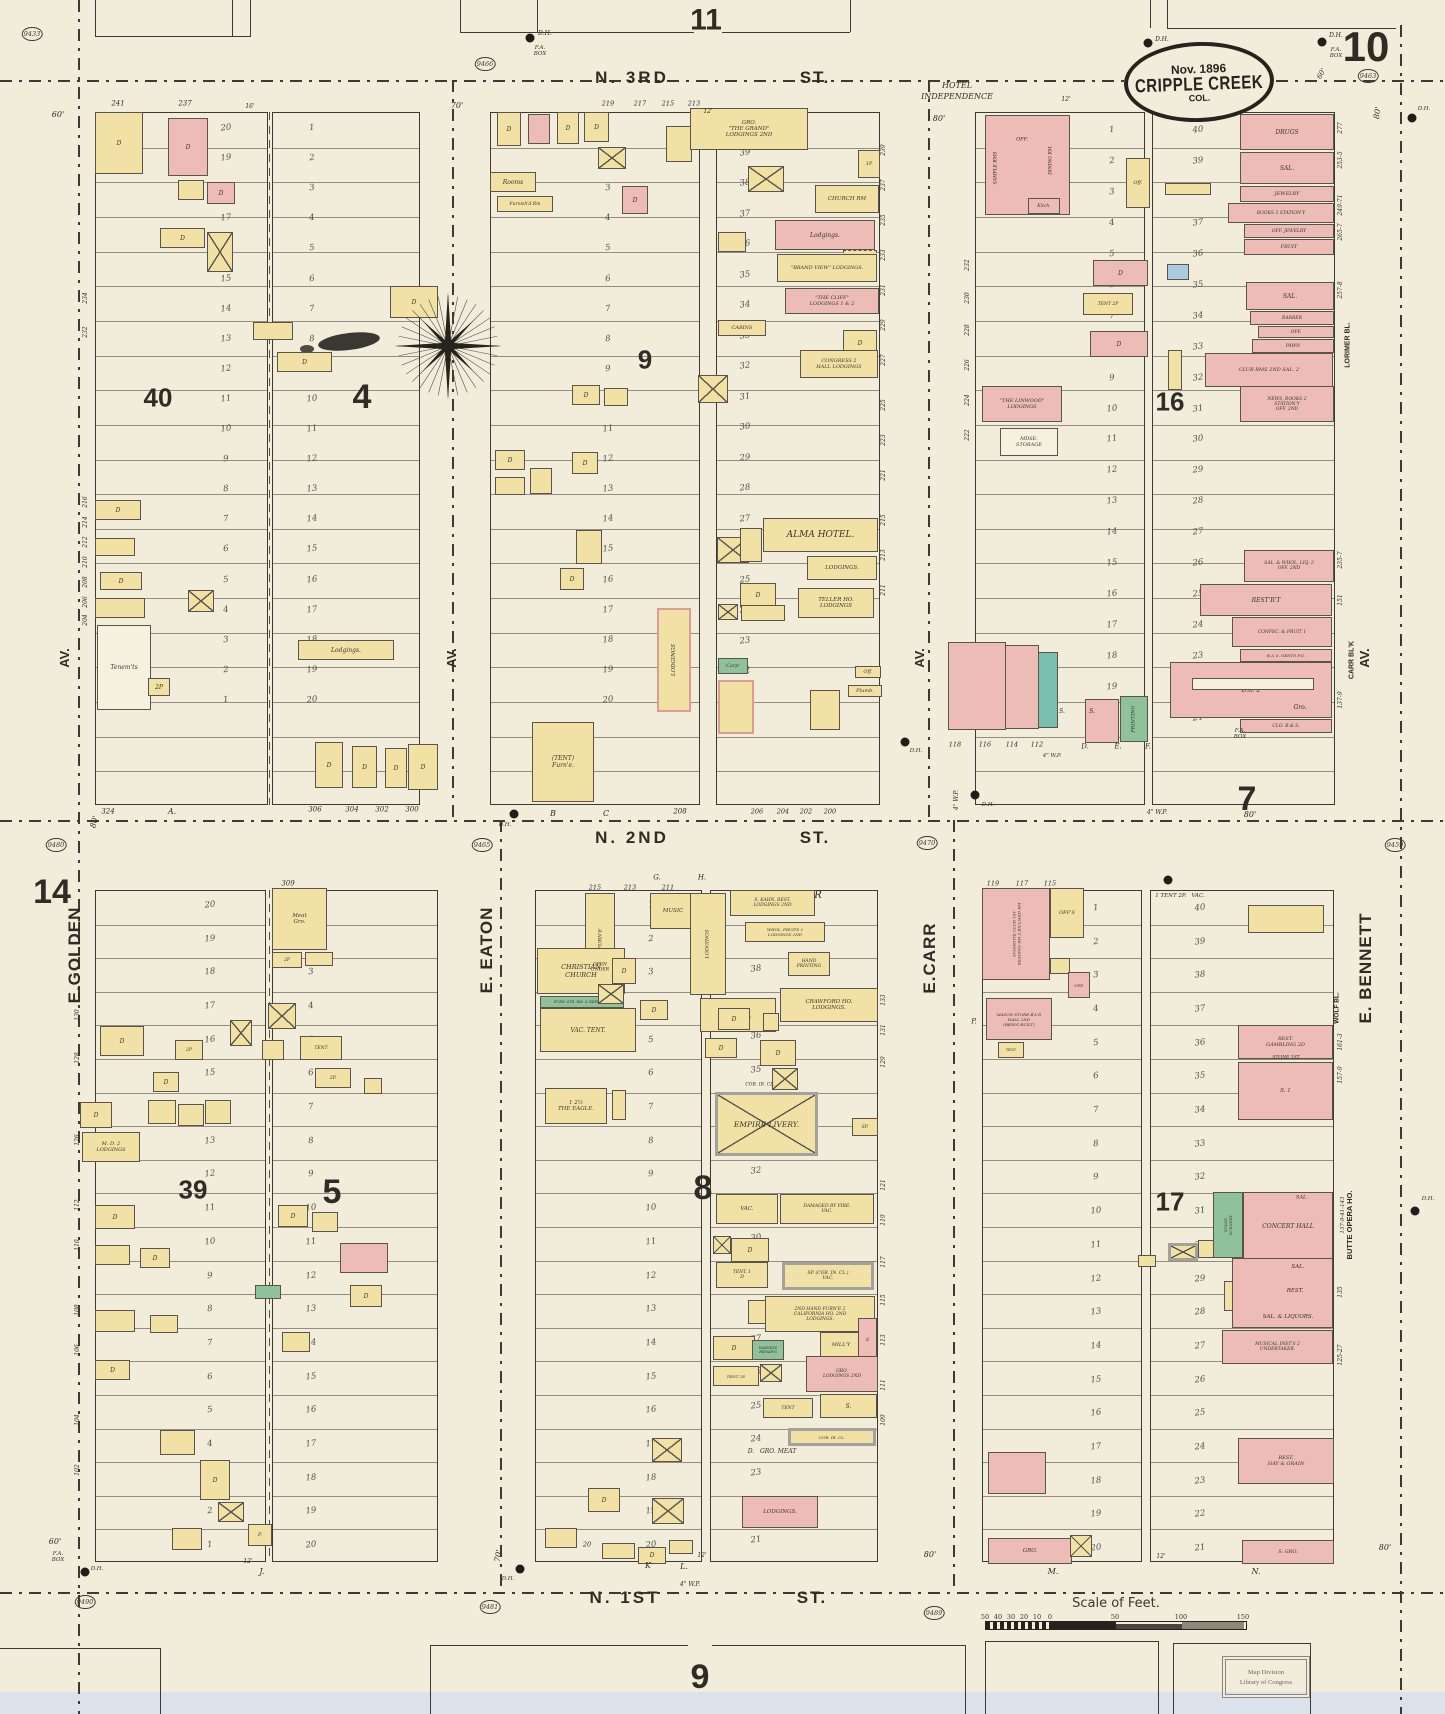 This screenshot has width=1445, height=1714. I want to click on scale-bar-label: Scale of Feet., so click(1116, 1603).